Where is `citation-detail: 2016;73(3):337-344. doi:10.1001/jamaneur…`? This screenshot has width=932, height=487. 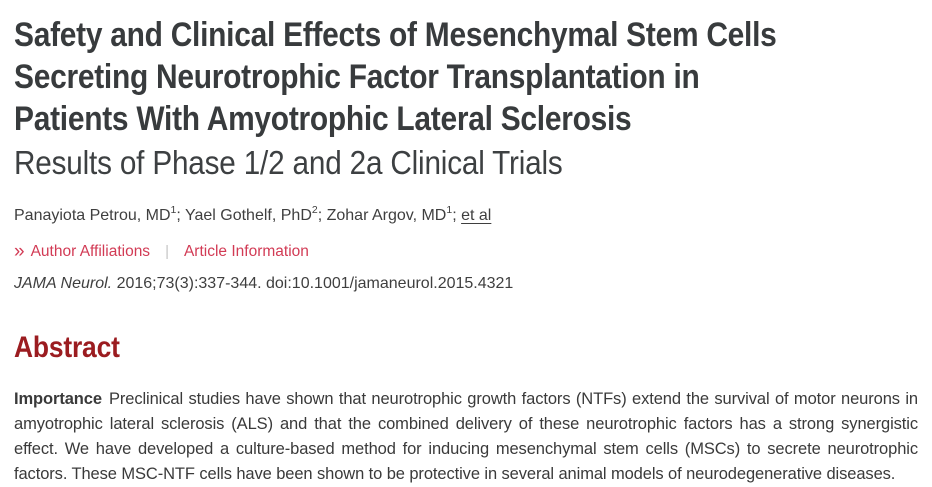 citation-detail: 2016;73(3):337-344. doi:10.1001/jamaneur… is located at coordinates (315, 283).